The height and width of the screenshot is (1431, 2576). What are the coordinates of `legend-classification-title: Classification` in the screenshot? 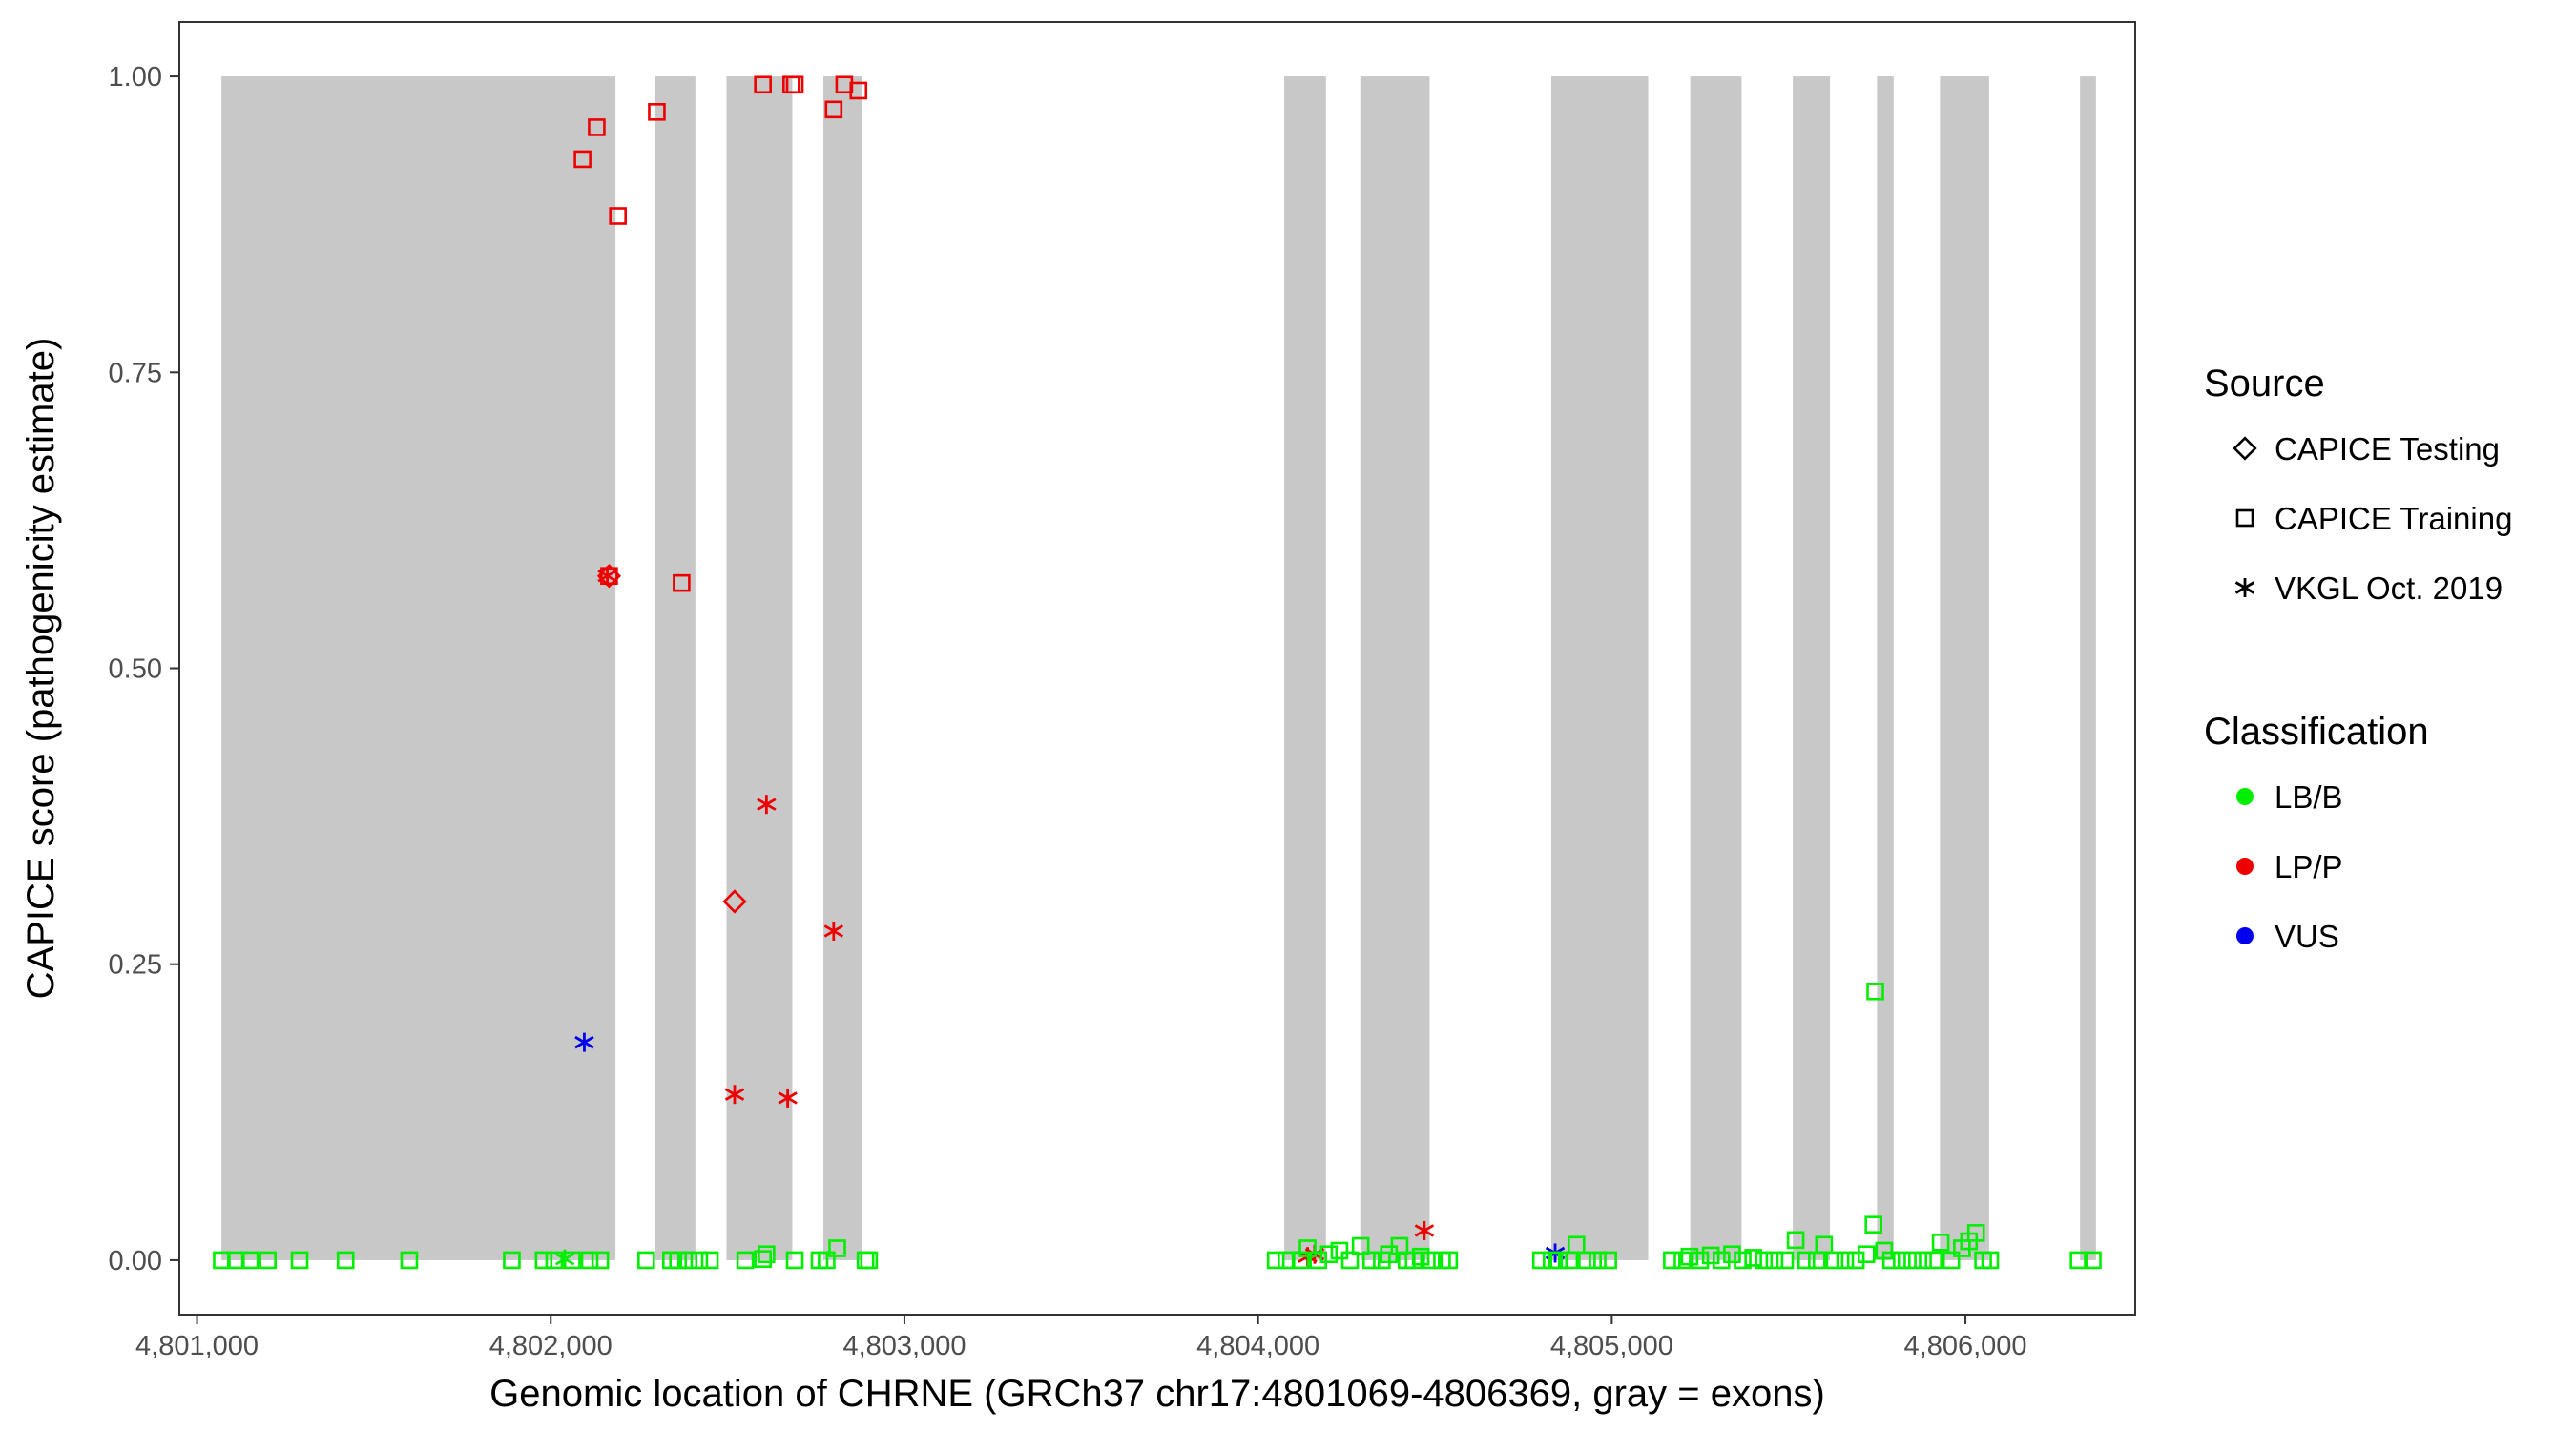 It's located at (2316, 732).